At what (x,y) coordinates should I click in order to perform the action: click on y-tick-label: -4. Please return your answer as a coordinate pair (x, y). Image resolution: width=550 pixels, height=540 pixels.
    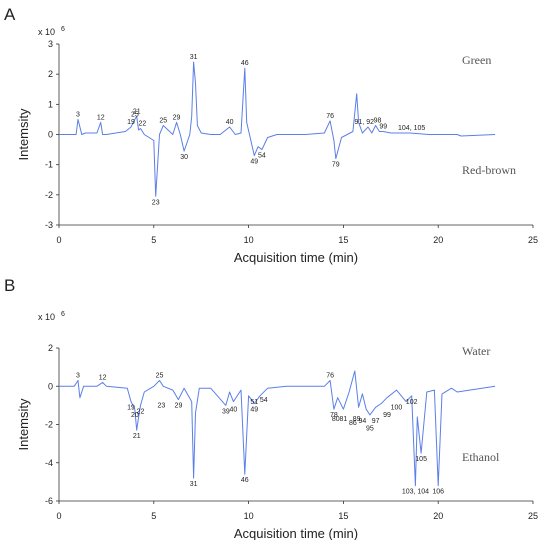
    Looking at the image, I should click on (49, 463).